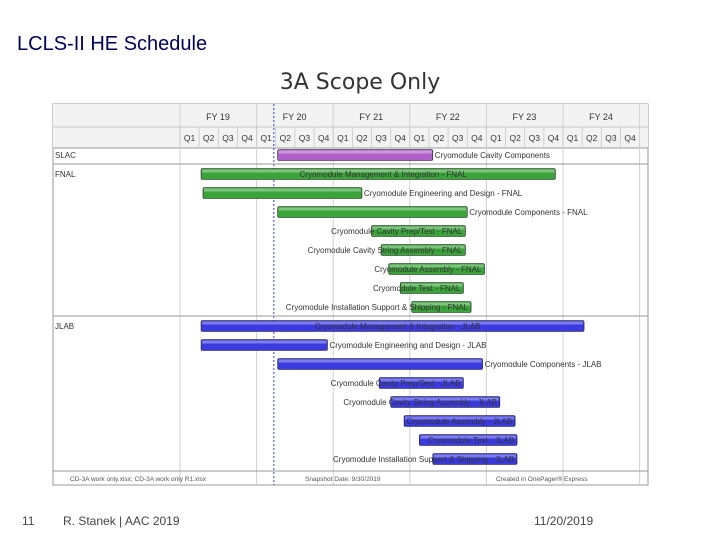  What do you see at coordinates (428, 269) in the screenshot?
I see `task-label: Cryomodule Assembly - FNAL` at bounding box center [428, 269].